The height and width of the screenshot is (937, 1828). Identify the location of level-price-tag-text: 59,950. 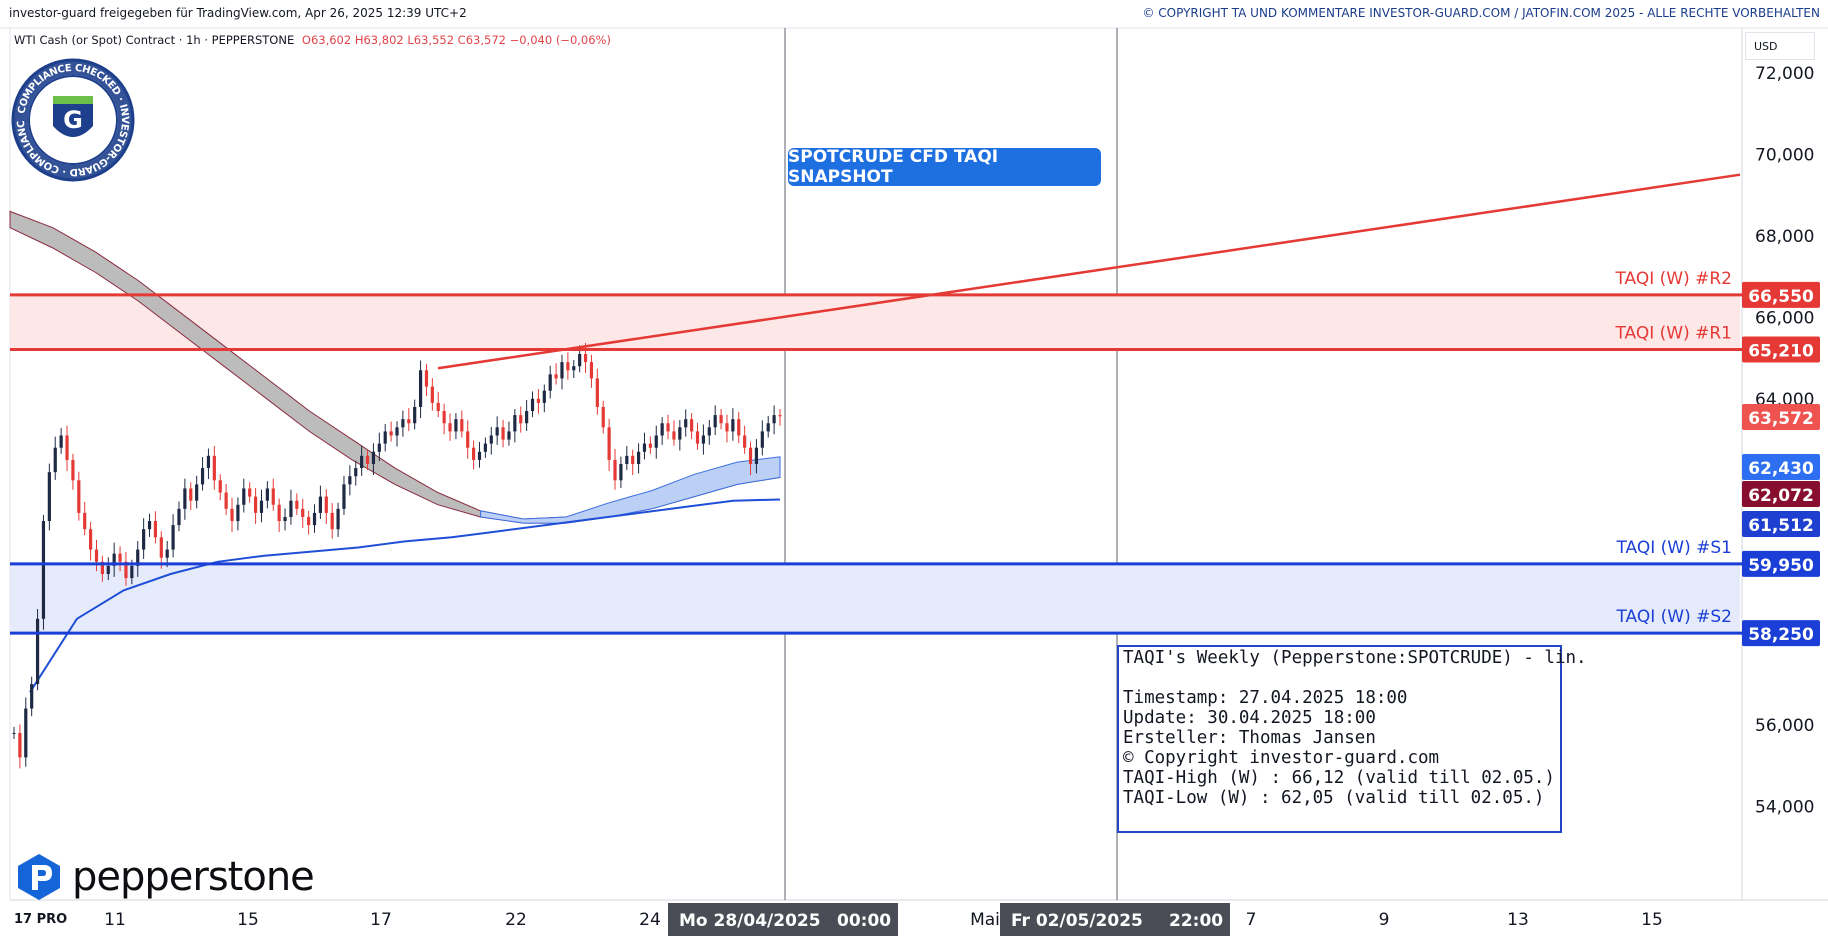
(1781, 566).